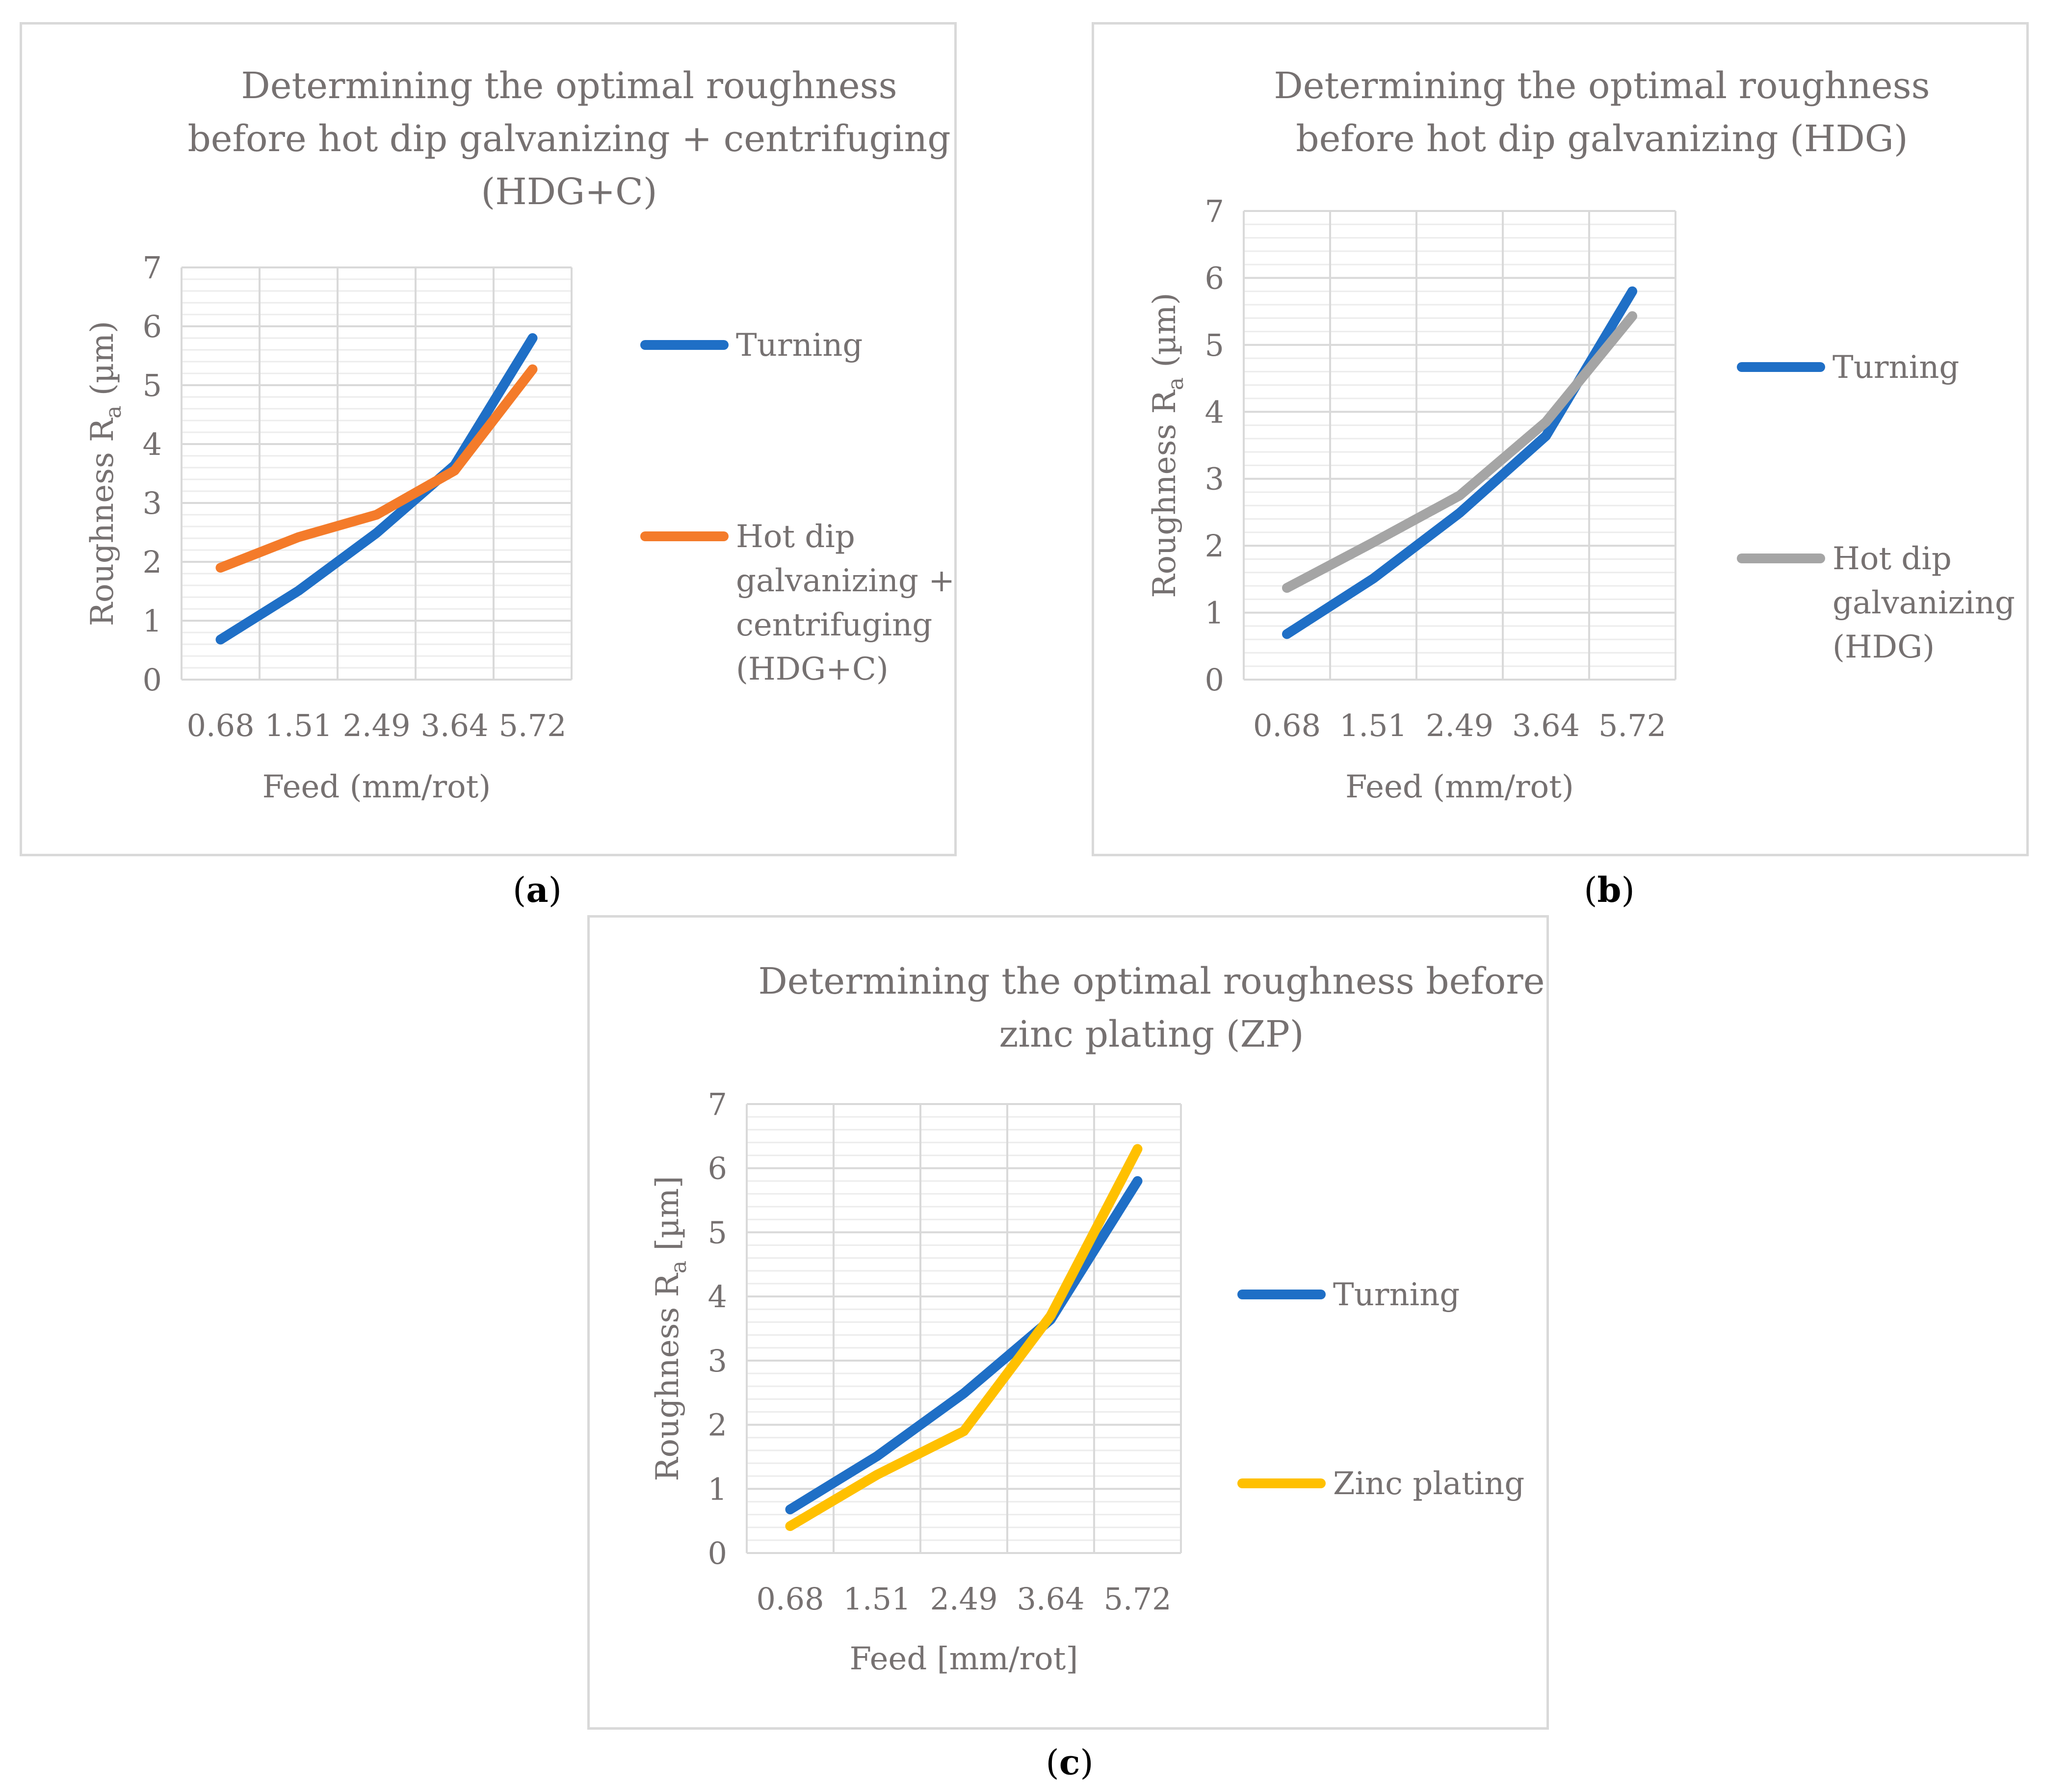 This screenshot has width=2068, height=1792. What do you see at coordinates (964, 1659) in the screenshot?
I see `x-axis-label: Feed [mm/rot]` at bounding box center [964, 1659].